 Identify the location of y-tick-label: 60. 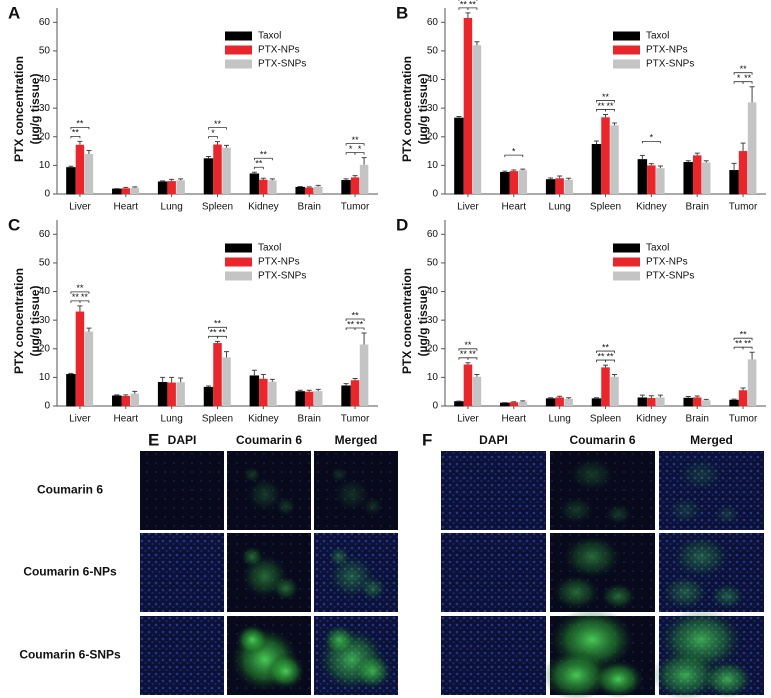
(45, 22).